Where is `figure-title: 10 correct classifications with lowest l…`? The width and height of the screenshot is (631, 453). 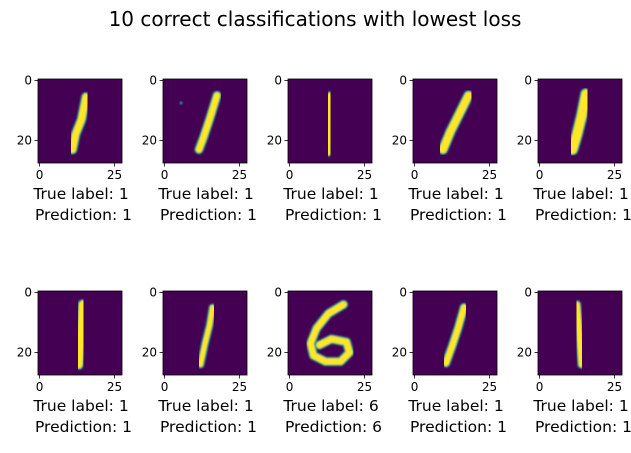
figure-title: 10 correct classifications with lowest l… is located at coordinates (315, 19).